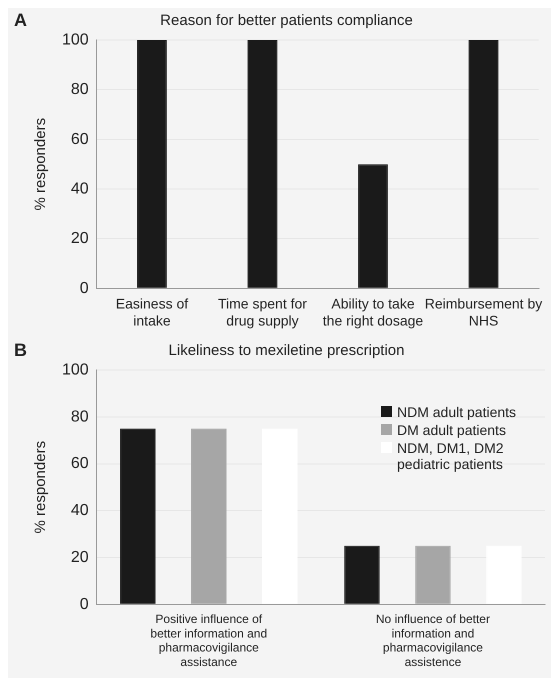 Image resolution: width=559 pixels, height=686 pixels. What do you see at coordinates (20, 20) in the screenshot?
I see `text: A` at bounding box center [20, 20].